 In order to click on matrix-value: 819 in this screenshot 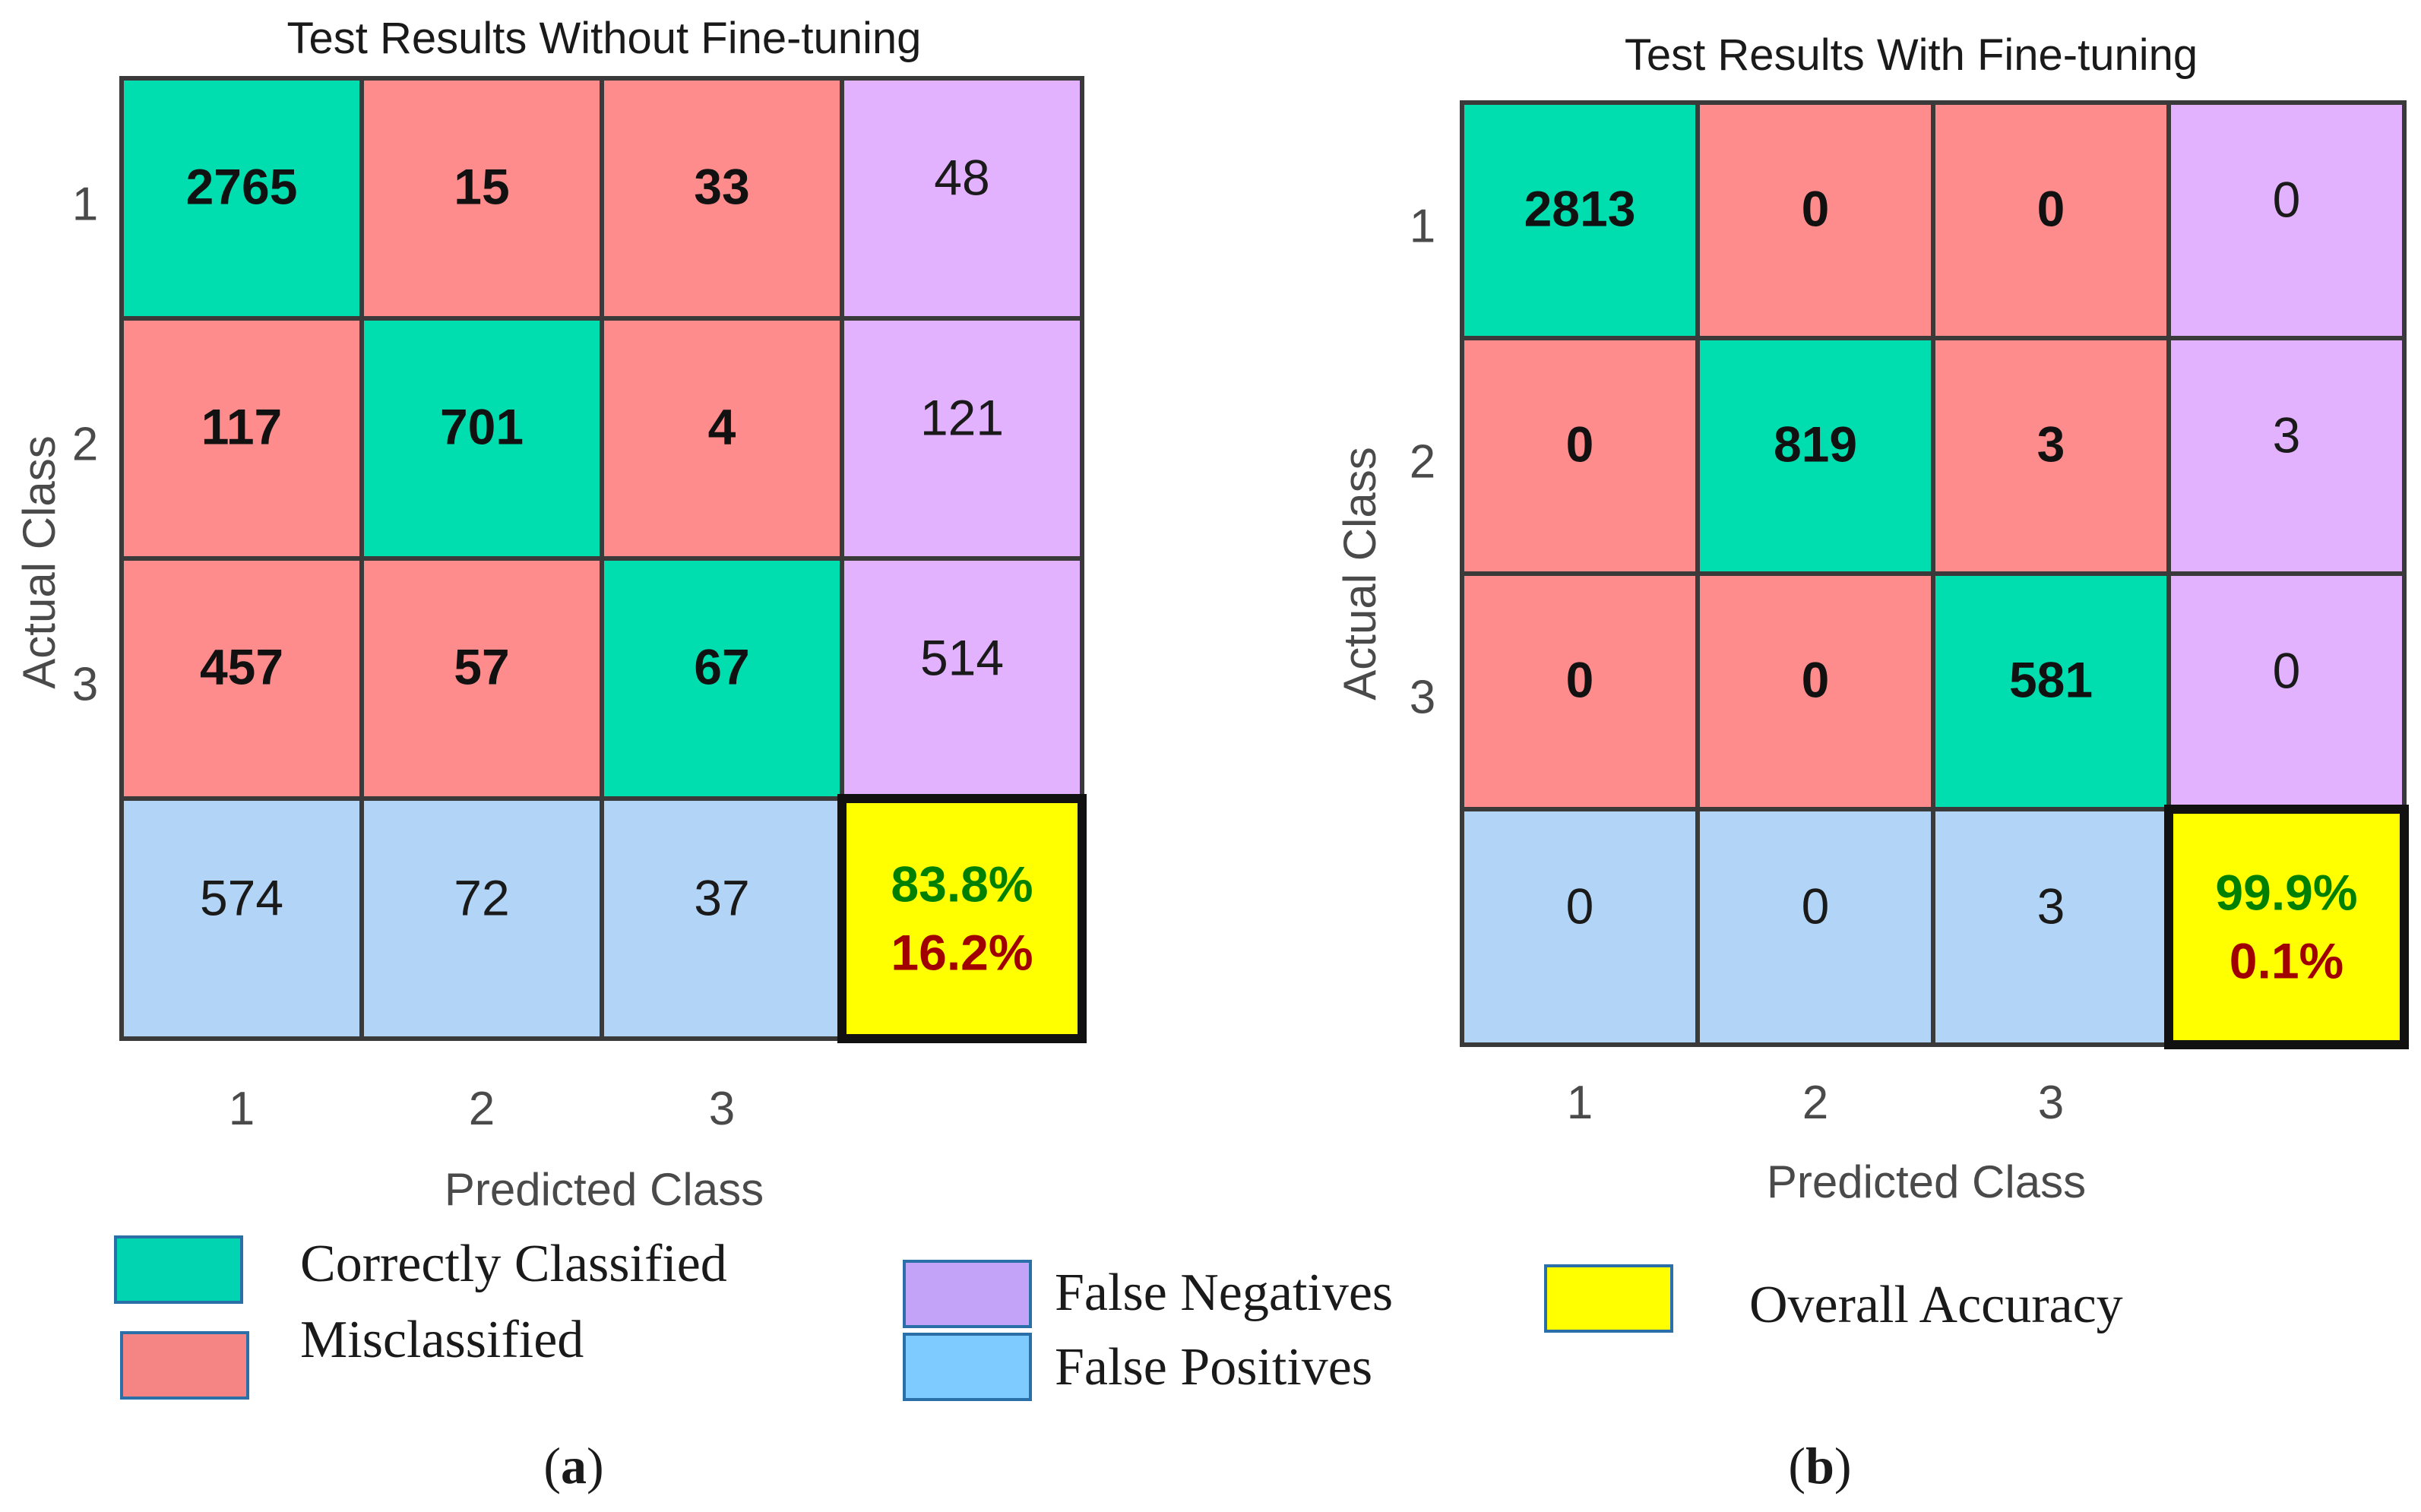, I will do `click(1815, 444)`.